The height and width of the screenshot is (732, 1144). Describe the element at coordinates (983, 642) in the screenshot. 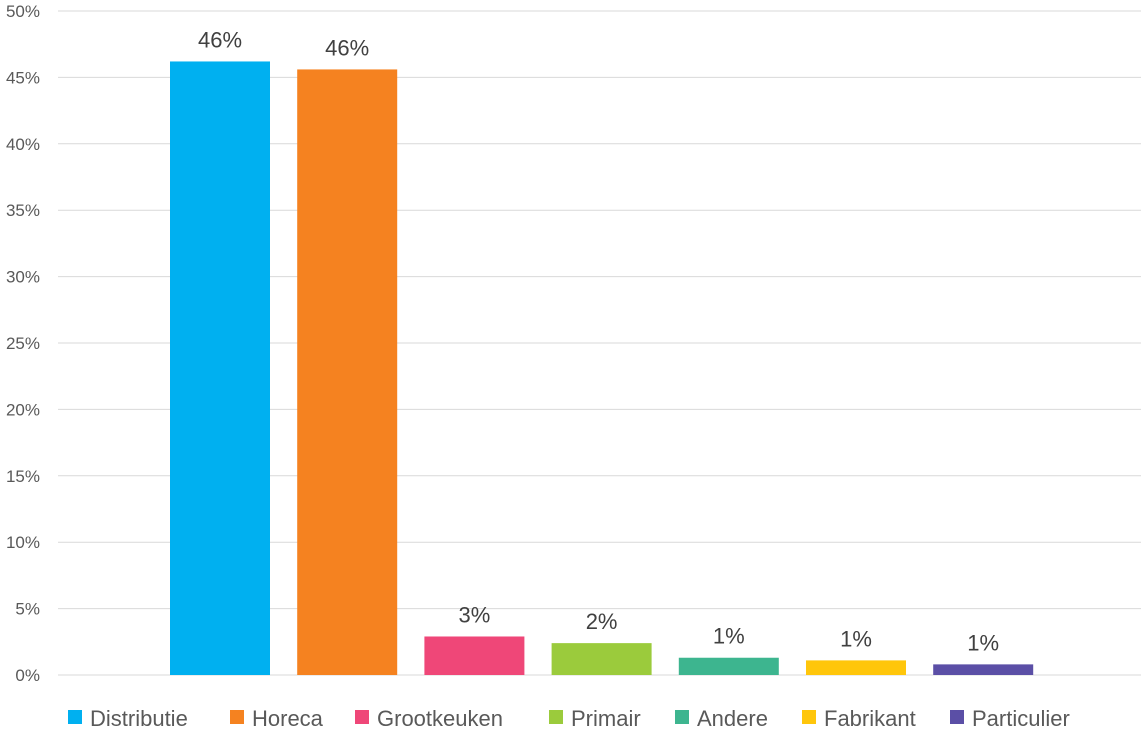

I see `data-label-particulier: 1%` at that location.